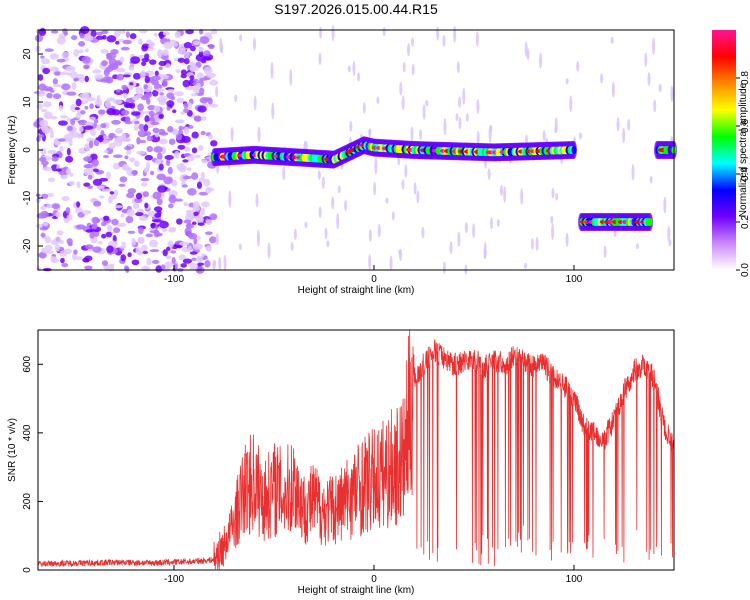 The image size is (750, 600). I want to click on chart-title: S197.2026.015.00.44.R15, so click(356, 9).